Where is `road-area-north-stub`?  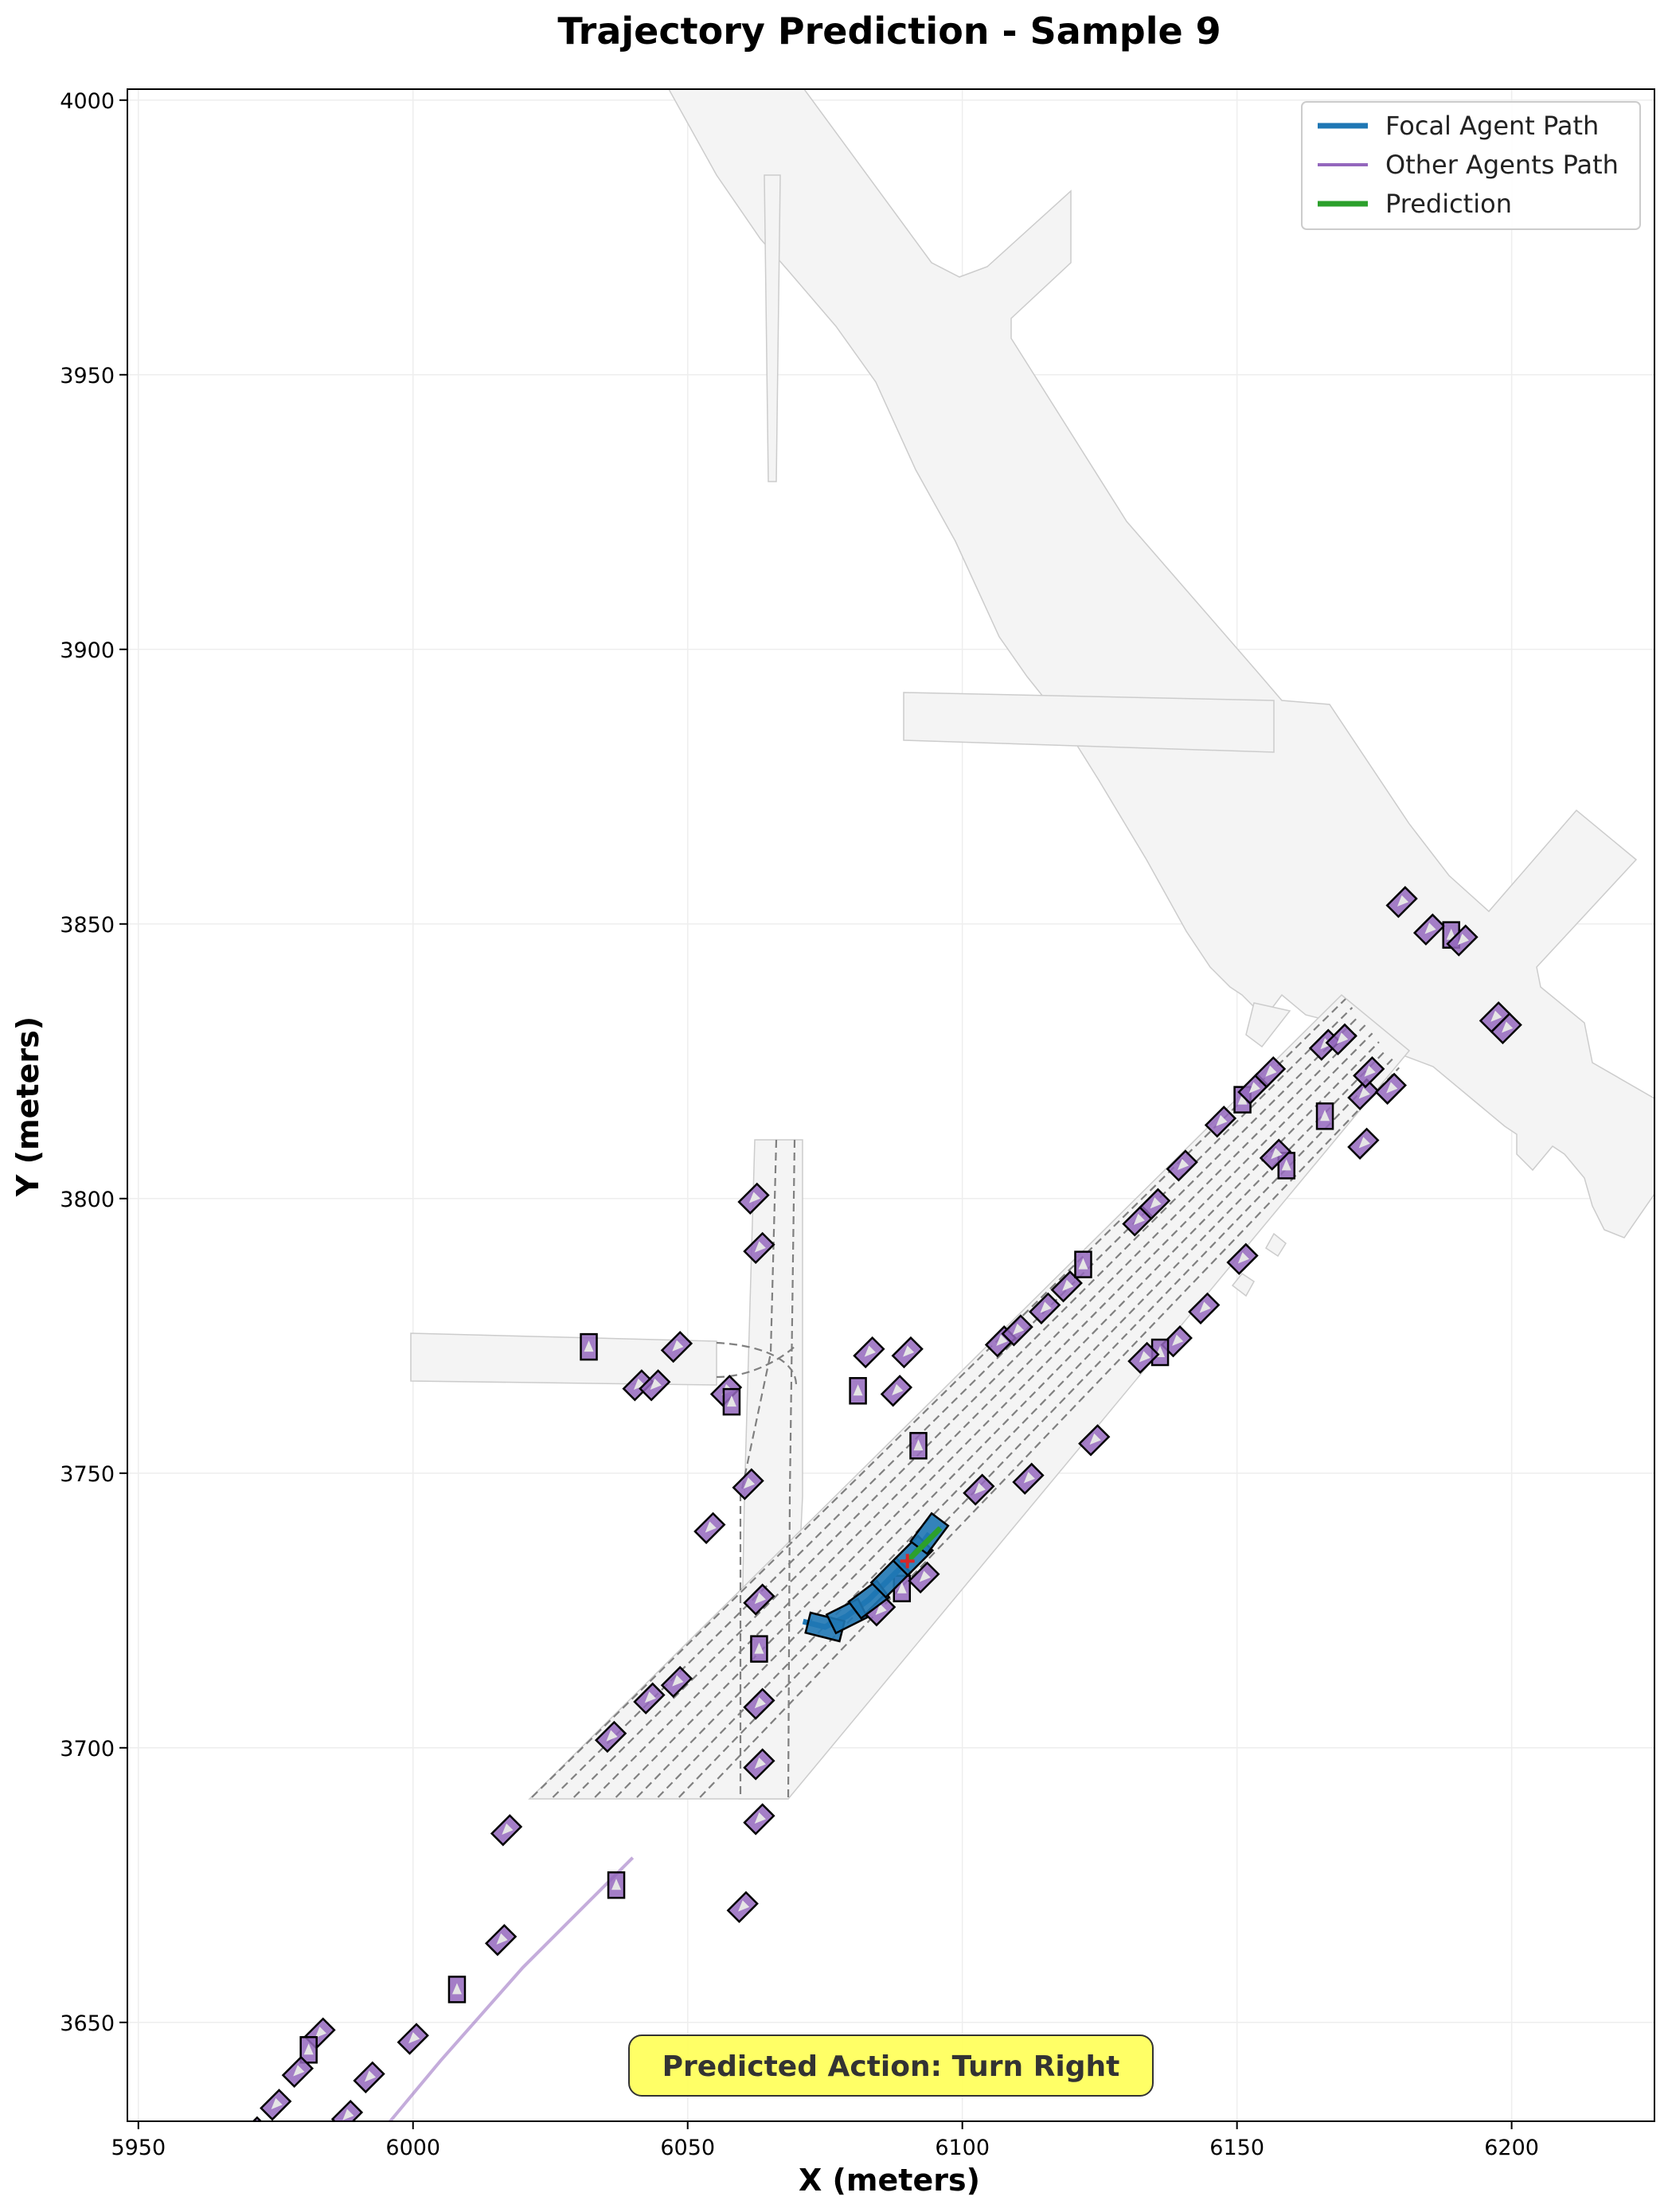
road-area-north-stub is located at coordinates (772, 328).